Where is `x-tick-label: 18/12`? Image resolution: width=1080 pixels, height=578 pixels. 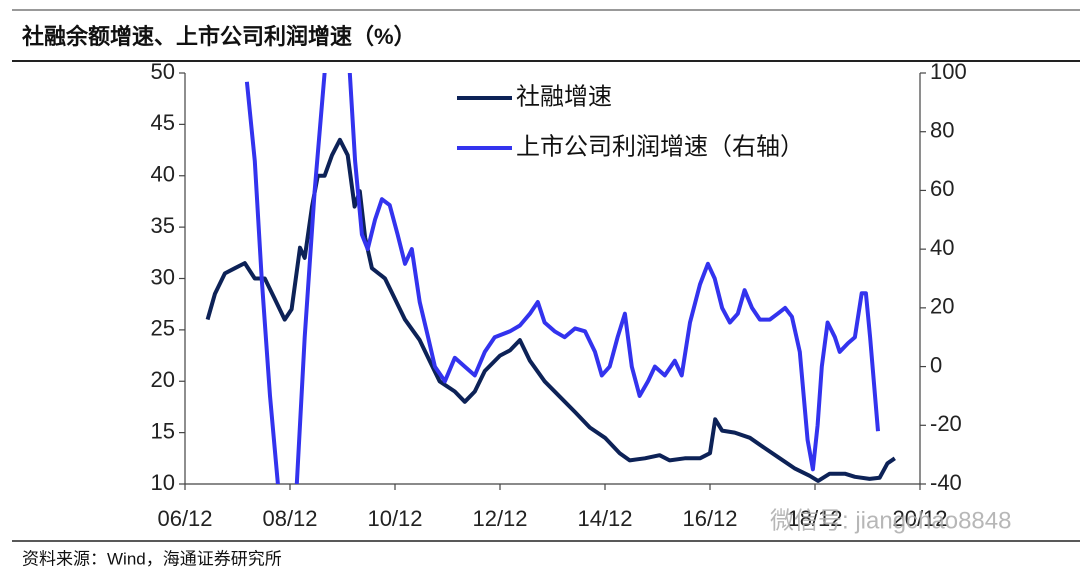
x-tick-label: 18/12 is located at coordinates (814, 518).